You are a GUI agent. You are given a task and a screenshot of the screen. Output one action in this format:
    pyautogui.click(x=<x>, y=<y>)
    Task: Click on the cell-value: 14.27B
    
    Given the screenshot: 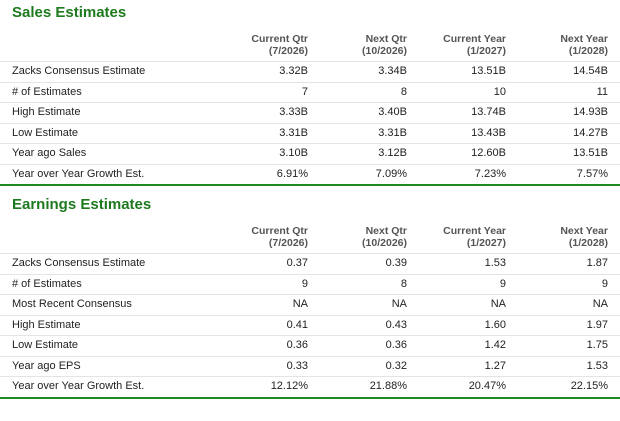 What is the action you would take?
    pyautogui.click(x=590, y=132)
    